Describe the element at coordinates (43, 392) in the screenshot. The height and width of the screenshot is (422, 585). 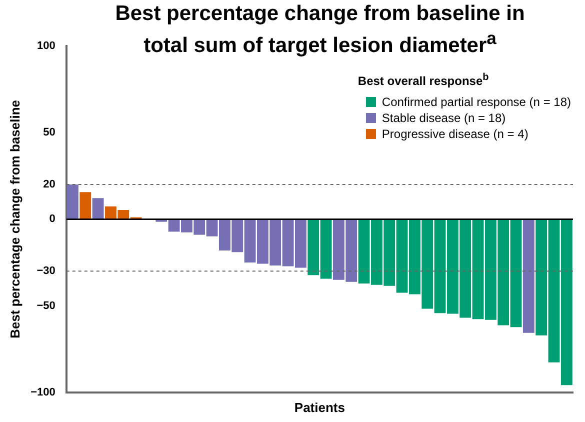
I see `y-tick-label: −100` at that location.